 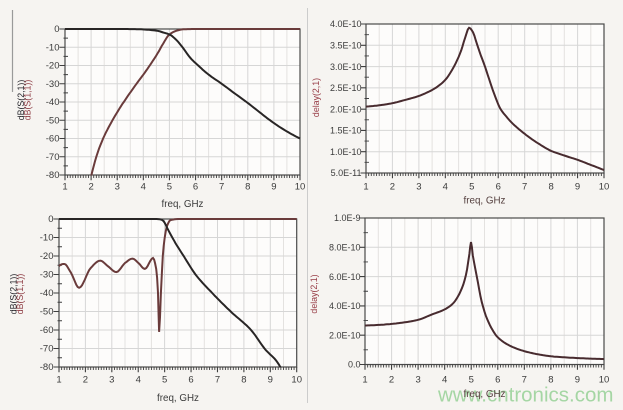 I want to click on svg-text: 2.5E-10, so click(x=346, y=88).